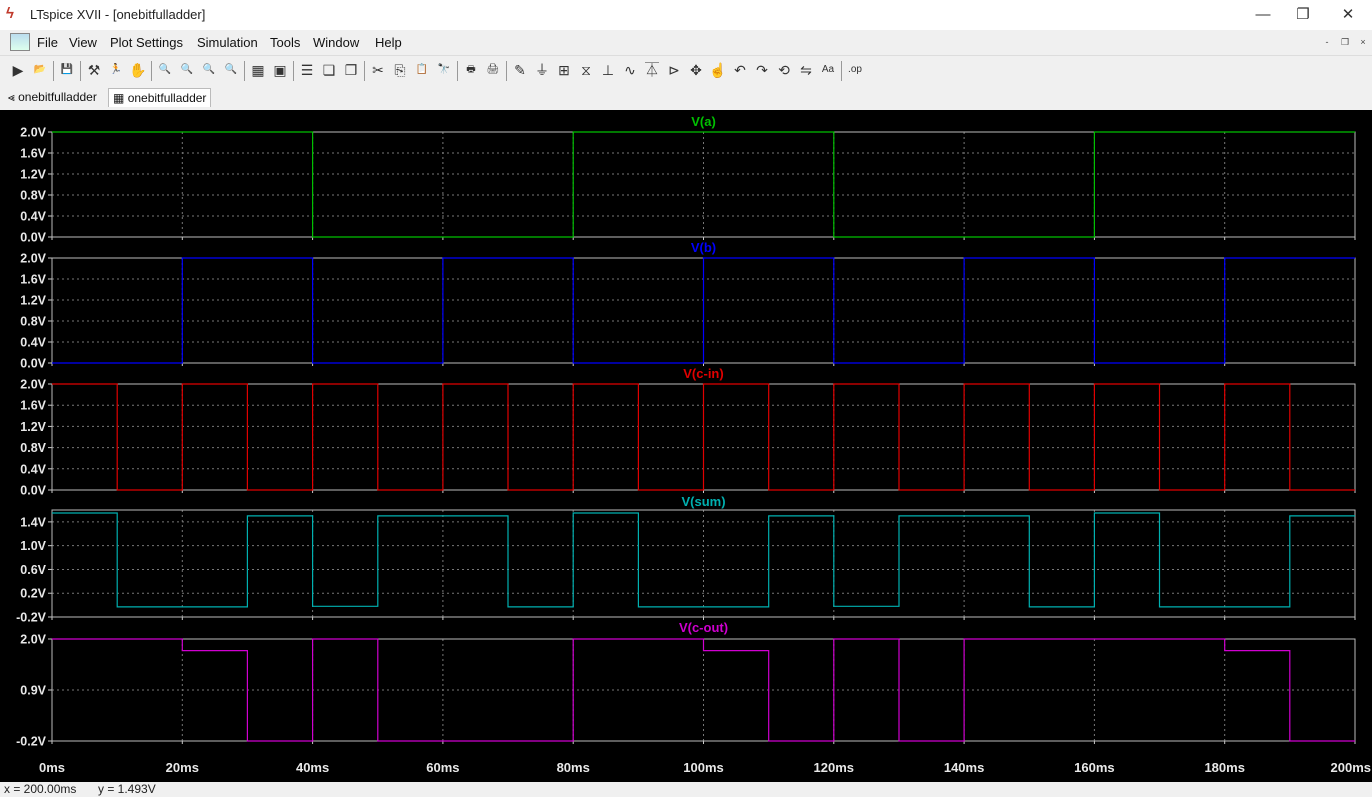 The height and width of the screenshot is (797, 1372). Describe the element at coordinates (33, 594) in the screenshot. I see `y-tick-label: 0.2V` at that location.